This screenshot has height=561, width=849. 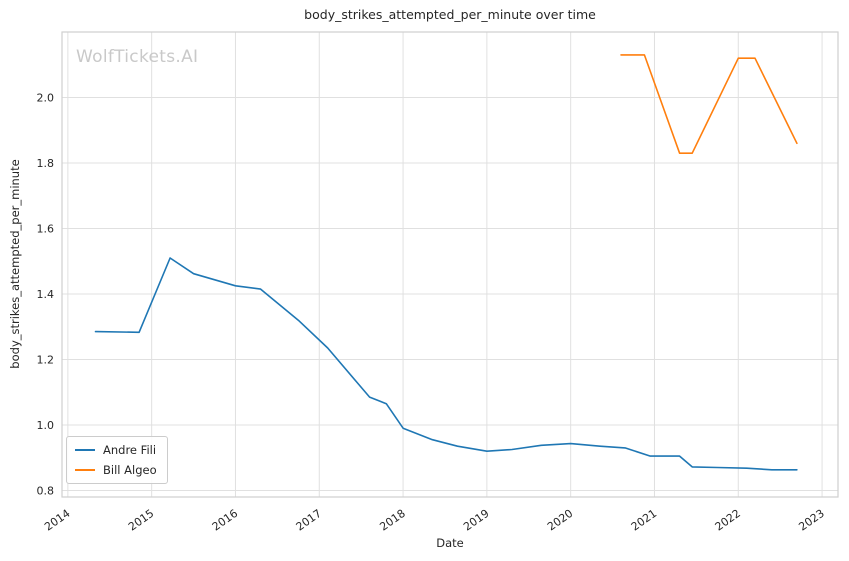 What do you see at coordinates (85, 470) in the screenshot?
I see `legend-line-swatch-bill-algeo` at bounding box center [85, 470].